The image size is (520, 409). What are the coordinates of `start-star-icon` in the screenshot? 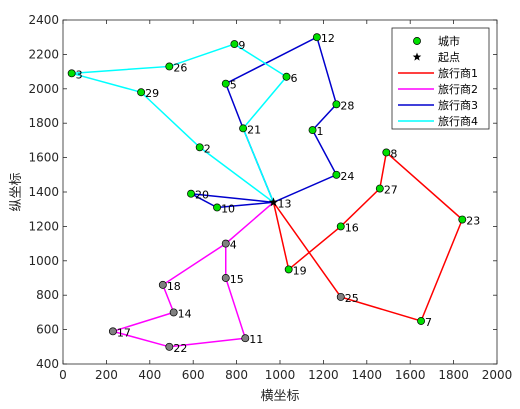 It's located at (273, 202).